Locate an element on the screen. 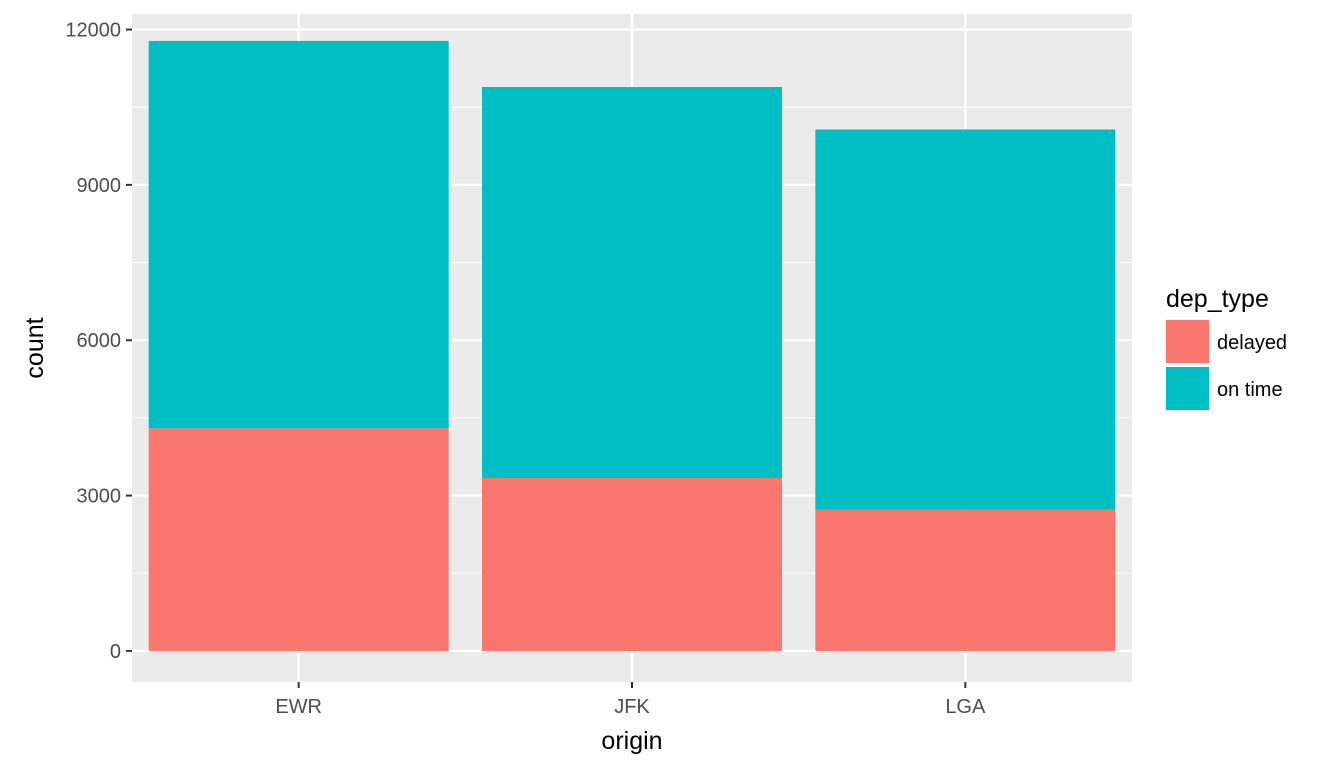 This screenshot has height=768, width=1344. x-tick-label: JFK is located at coordinates (632, 707).